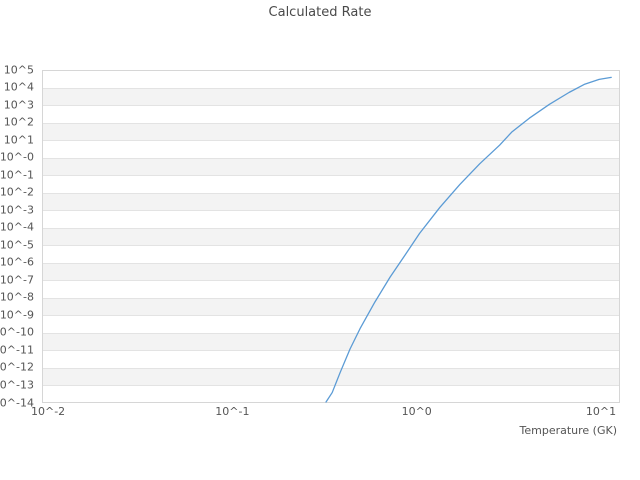  What do you see at coordinates (17, 262) in the screenshot?
I see `y-tick-label: 10^-6` at bounding box center [17, 262].